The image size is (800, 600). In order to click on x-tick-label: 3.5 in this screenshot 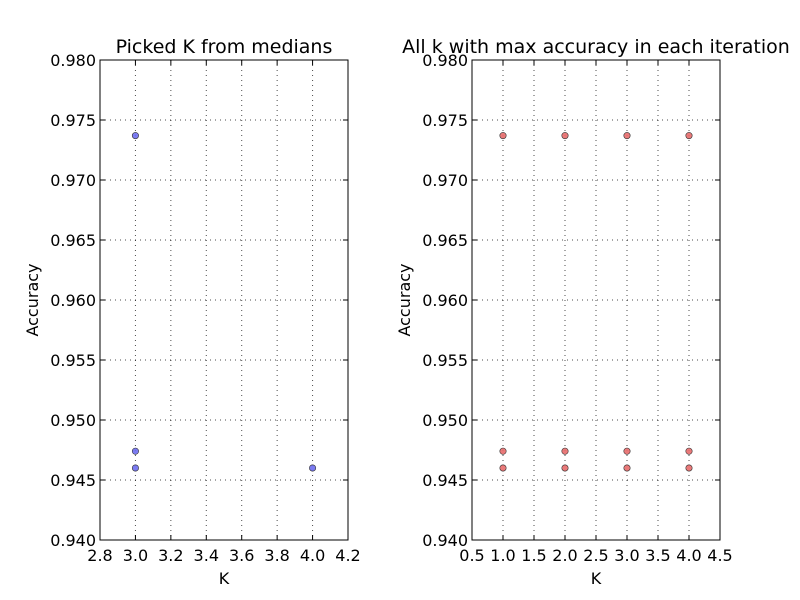, I will do `click(657, 555)`.